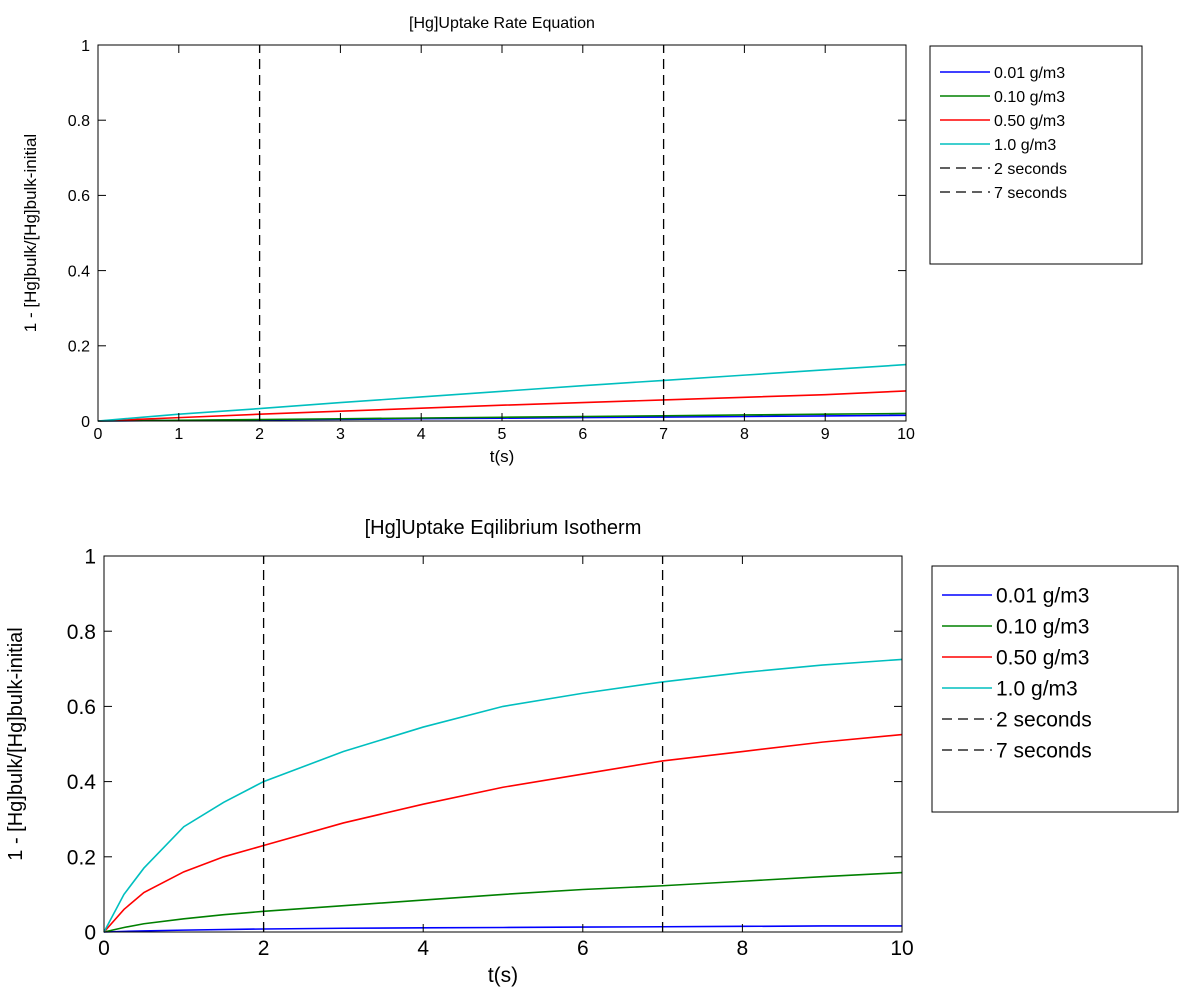 The height and width of the screenshot is (1008, 1180). Describe the element at coordinates (502, 23) in the screenshot. I see `chart-title: [Hg]Uptake Rate Equation` at that location.